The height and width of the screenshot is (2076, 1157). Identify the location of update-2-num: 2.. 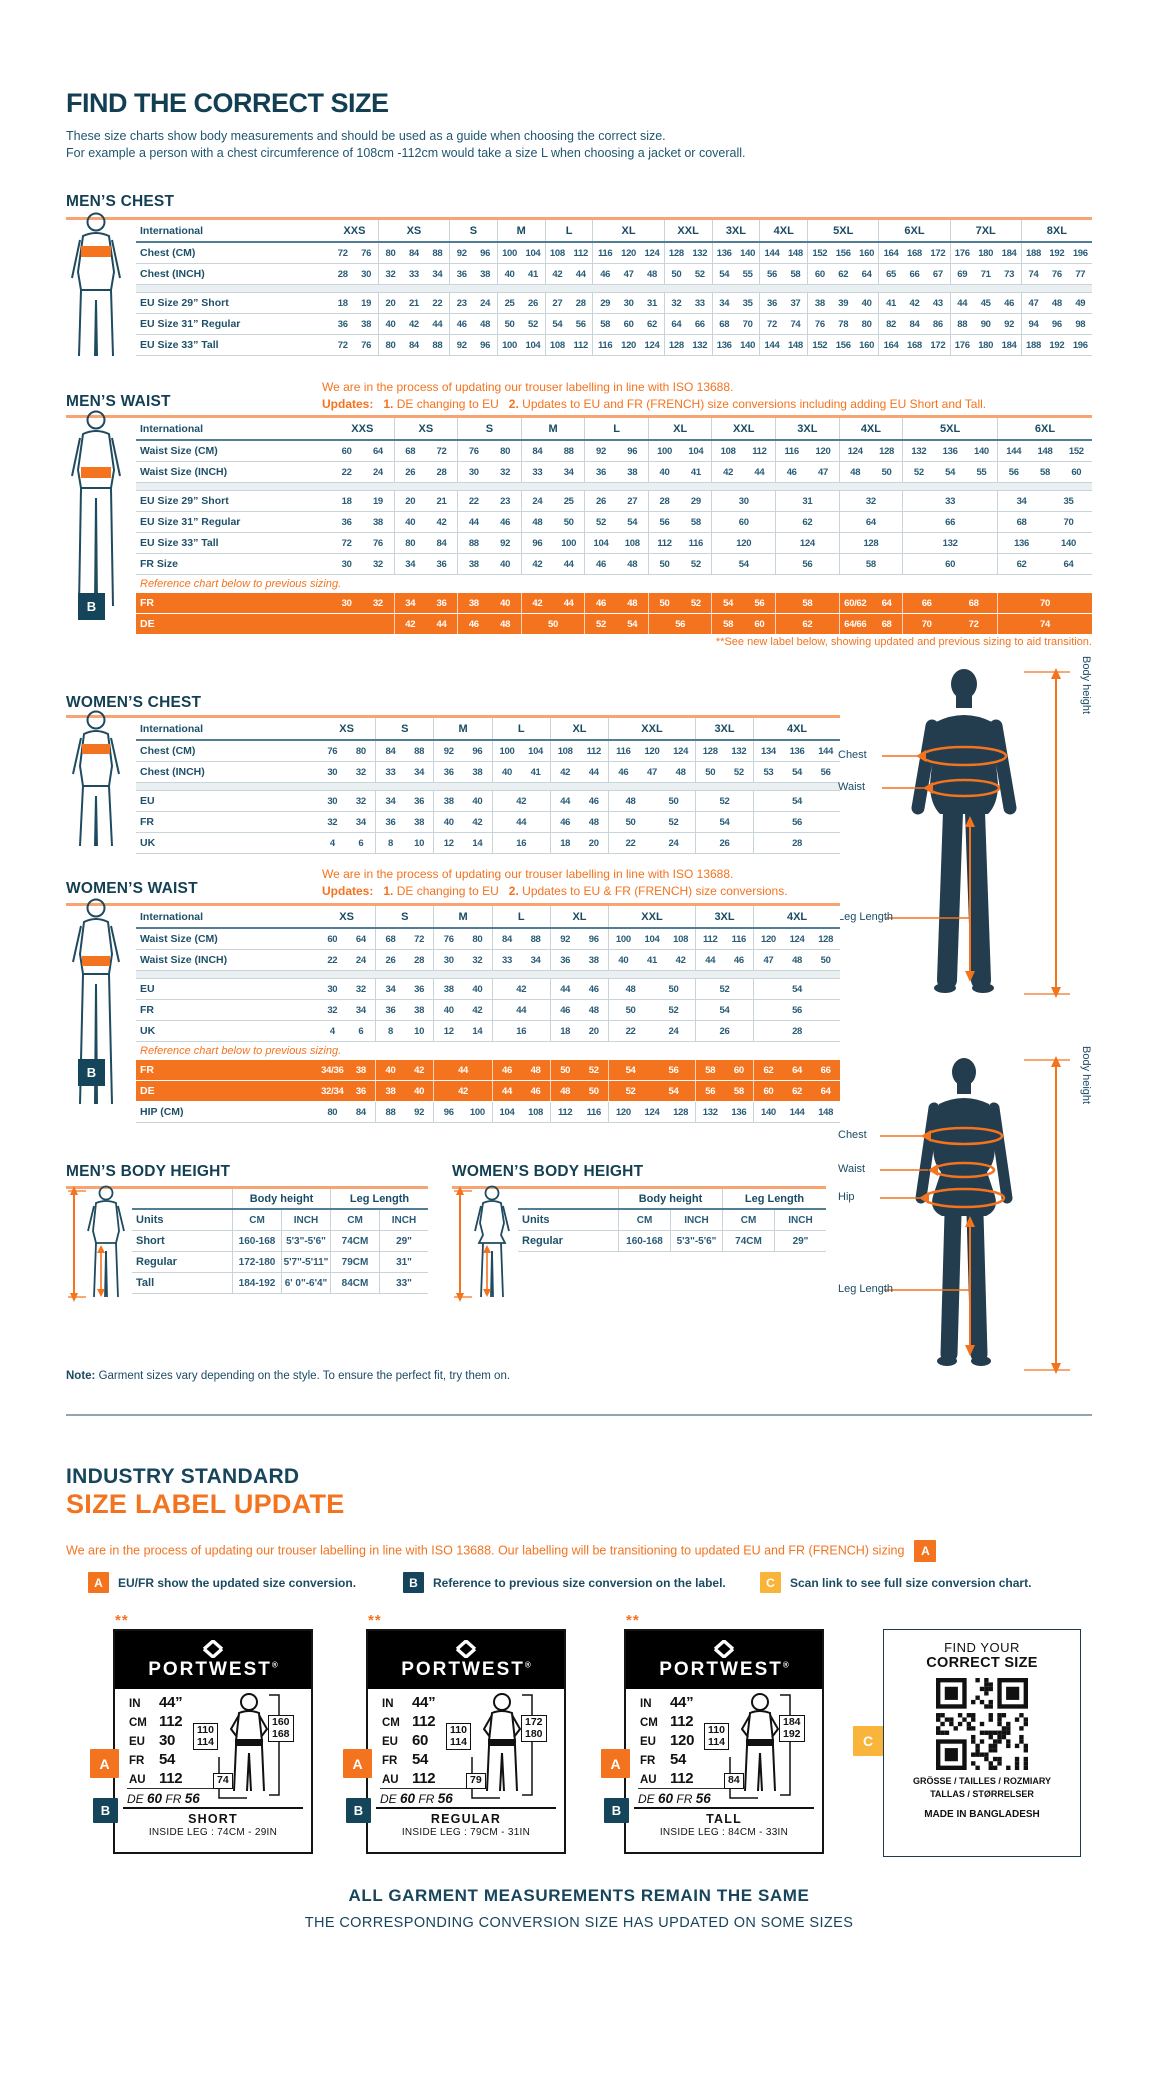
(513, 403).